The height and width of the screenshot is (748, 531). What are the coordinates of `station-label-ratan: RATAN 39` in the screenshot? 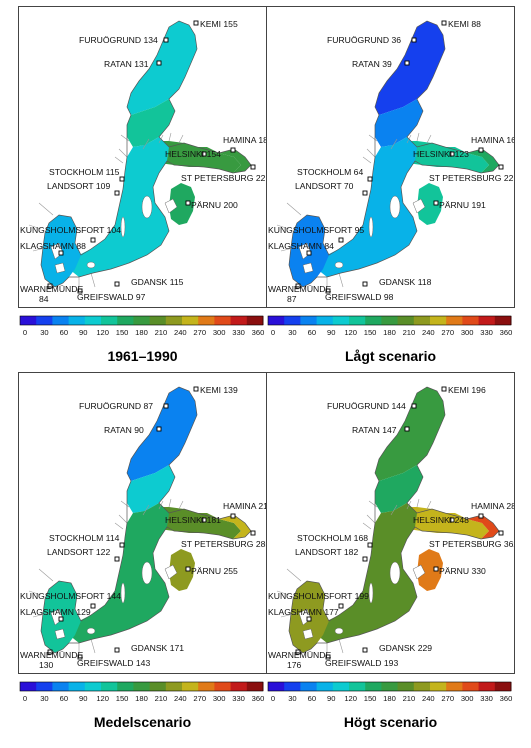 It's located at (372, 64).